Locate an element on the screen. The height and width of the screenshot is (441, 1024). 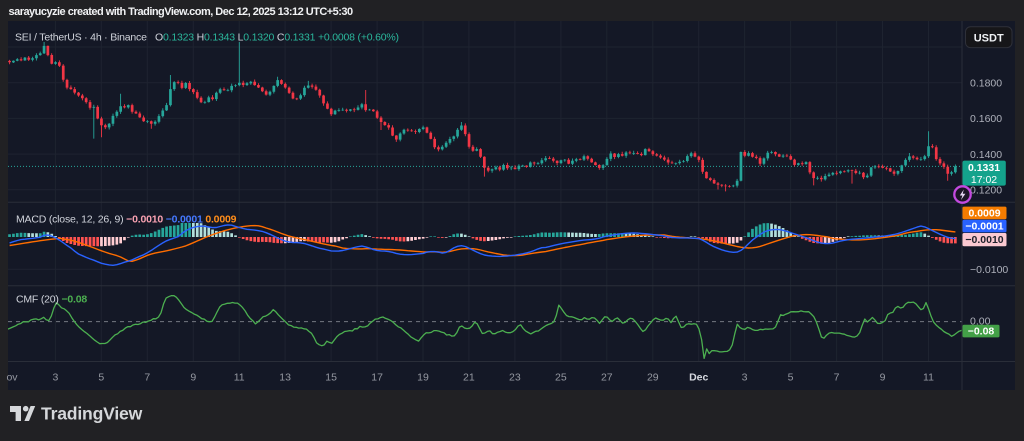
svg-text: SEI / TetherUS · 4h · Binance is located at coordinates (81, 37).